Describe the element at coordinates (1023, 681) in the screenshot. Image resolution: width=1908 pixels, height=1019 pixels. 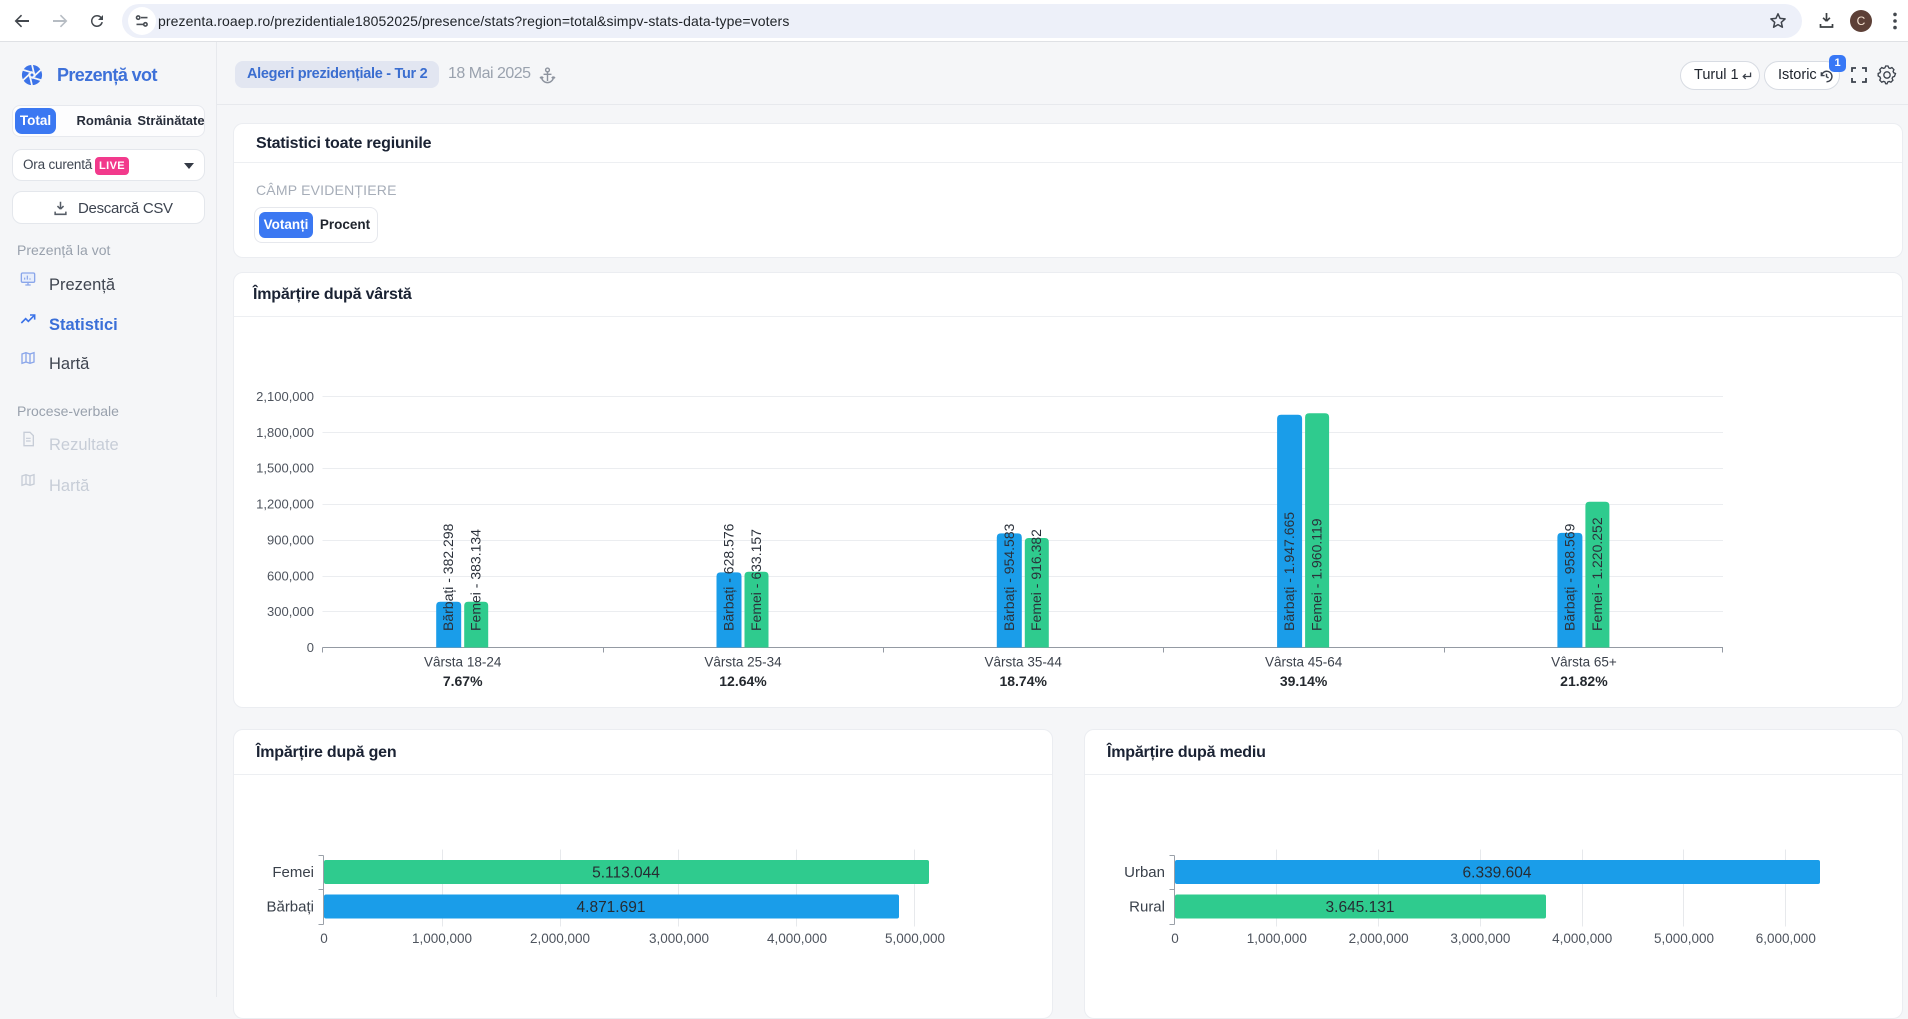
I see `svg-text: 18.74%` at that location.